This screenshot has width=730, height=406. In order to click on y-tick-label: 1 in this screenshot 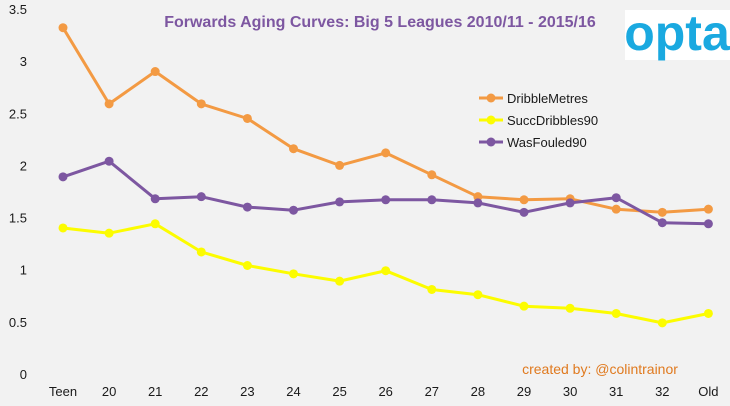, I will do `click(23, 270)`.